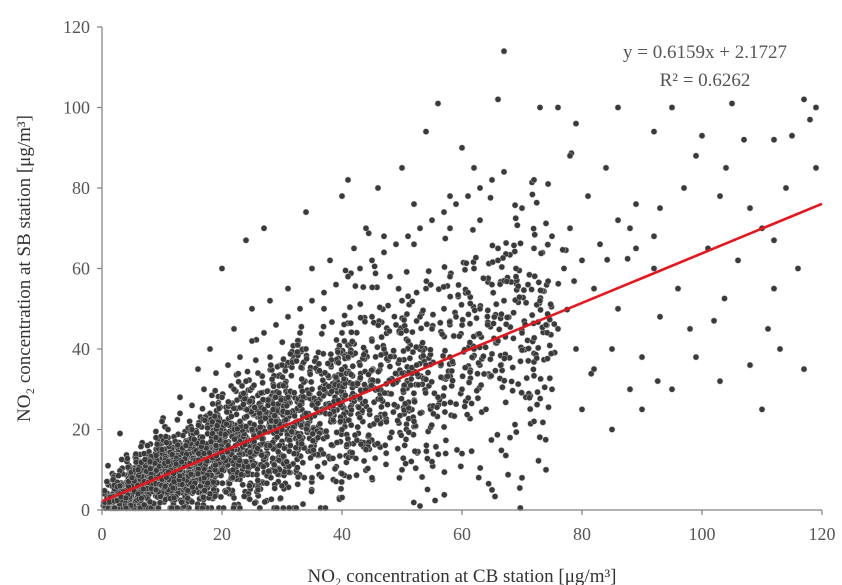  I want to click on x-tick-label: 20, so click(222, 534).